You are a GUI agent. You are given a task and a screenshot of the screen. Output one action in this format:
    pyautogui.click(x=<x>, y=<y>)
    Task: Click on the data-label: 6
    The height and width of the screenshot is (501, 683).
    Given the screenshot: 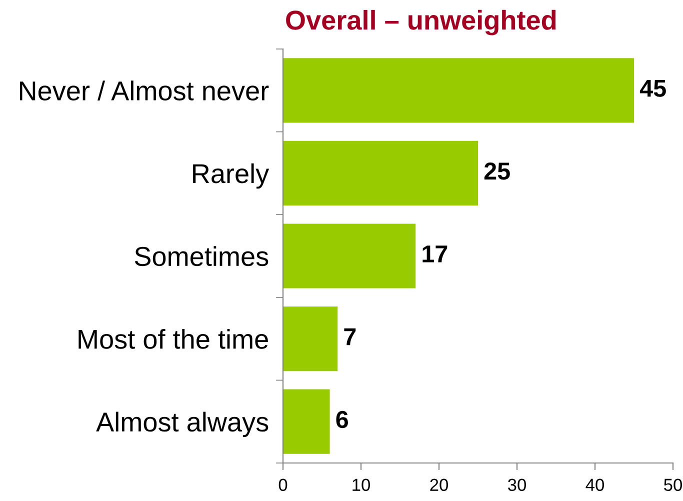 What is the action you would take?
    pyautogui.click(x=342, y=419)
    